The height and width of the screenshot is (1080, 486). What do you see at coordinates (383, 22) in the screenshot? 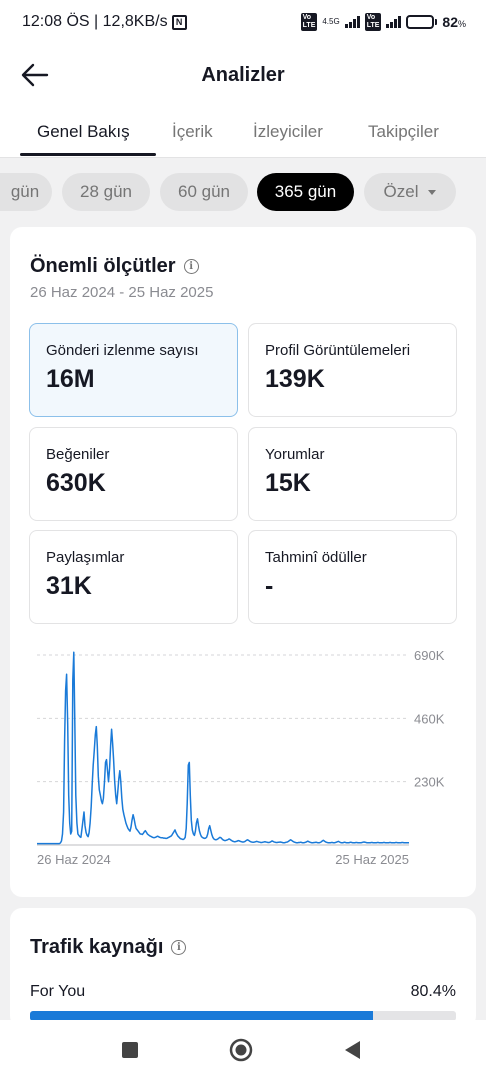
I see `status-right: Vo LTE 4.5G Vo LTE 82%` at bounding box center [383, 22].